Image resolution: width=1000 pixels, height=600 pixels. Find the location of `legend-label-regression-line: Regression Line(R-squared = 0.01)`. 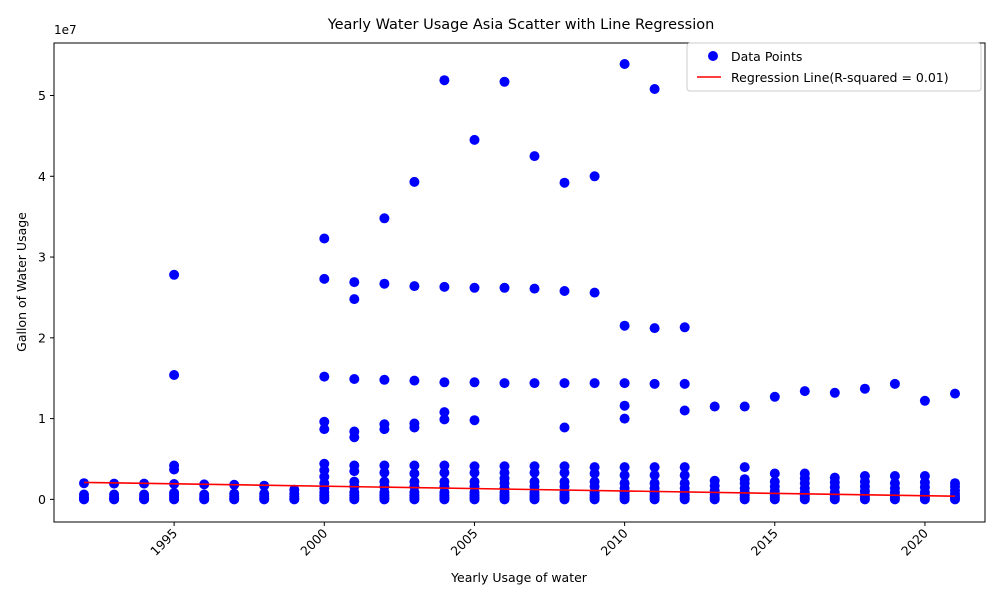

legend-label-regression-line: Regression Line(R-squared = 0.01) is located at coordinates (840, 77).